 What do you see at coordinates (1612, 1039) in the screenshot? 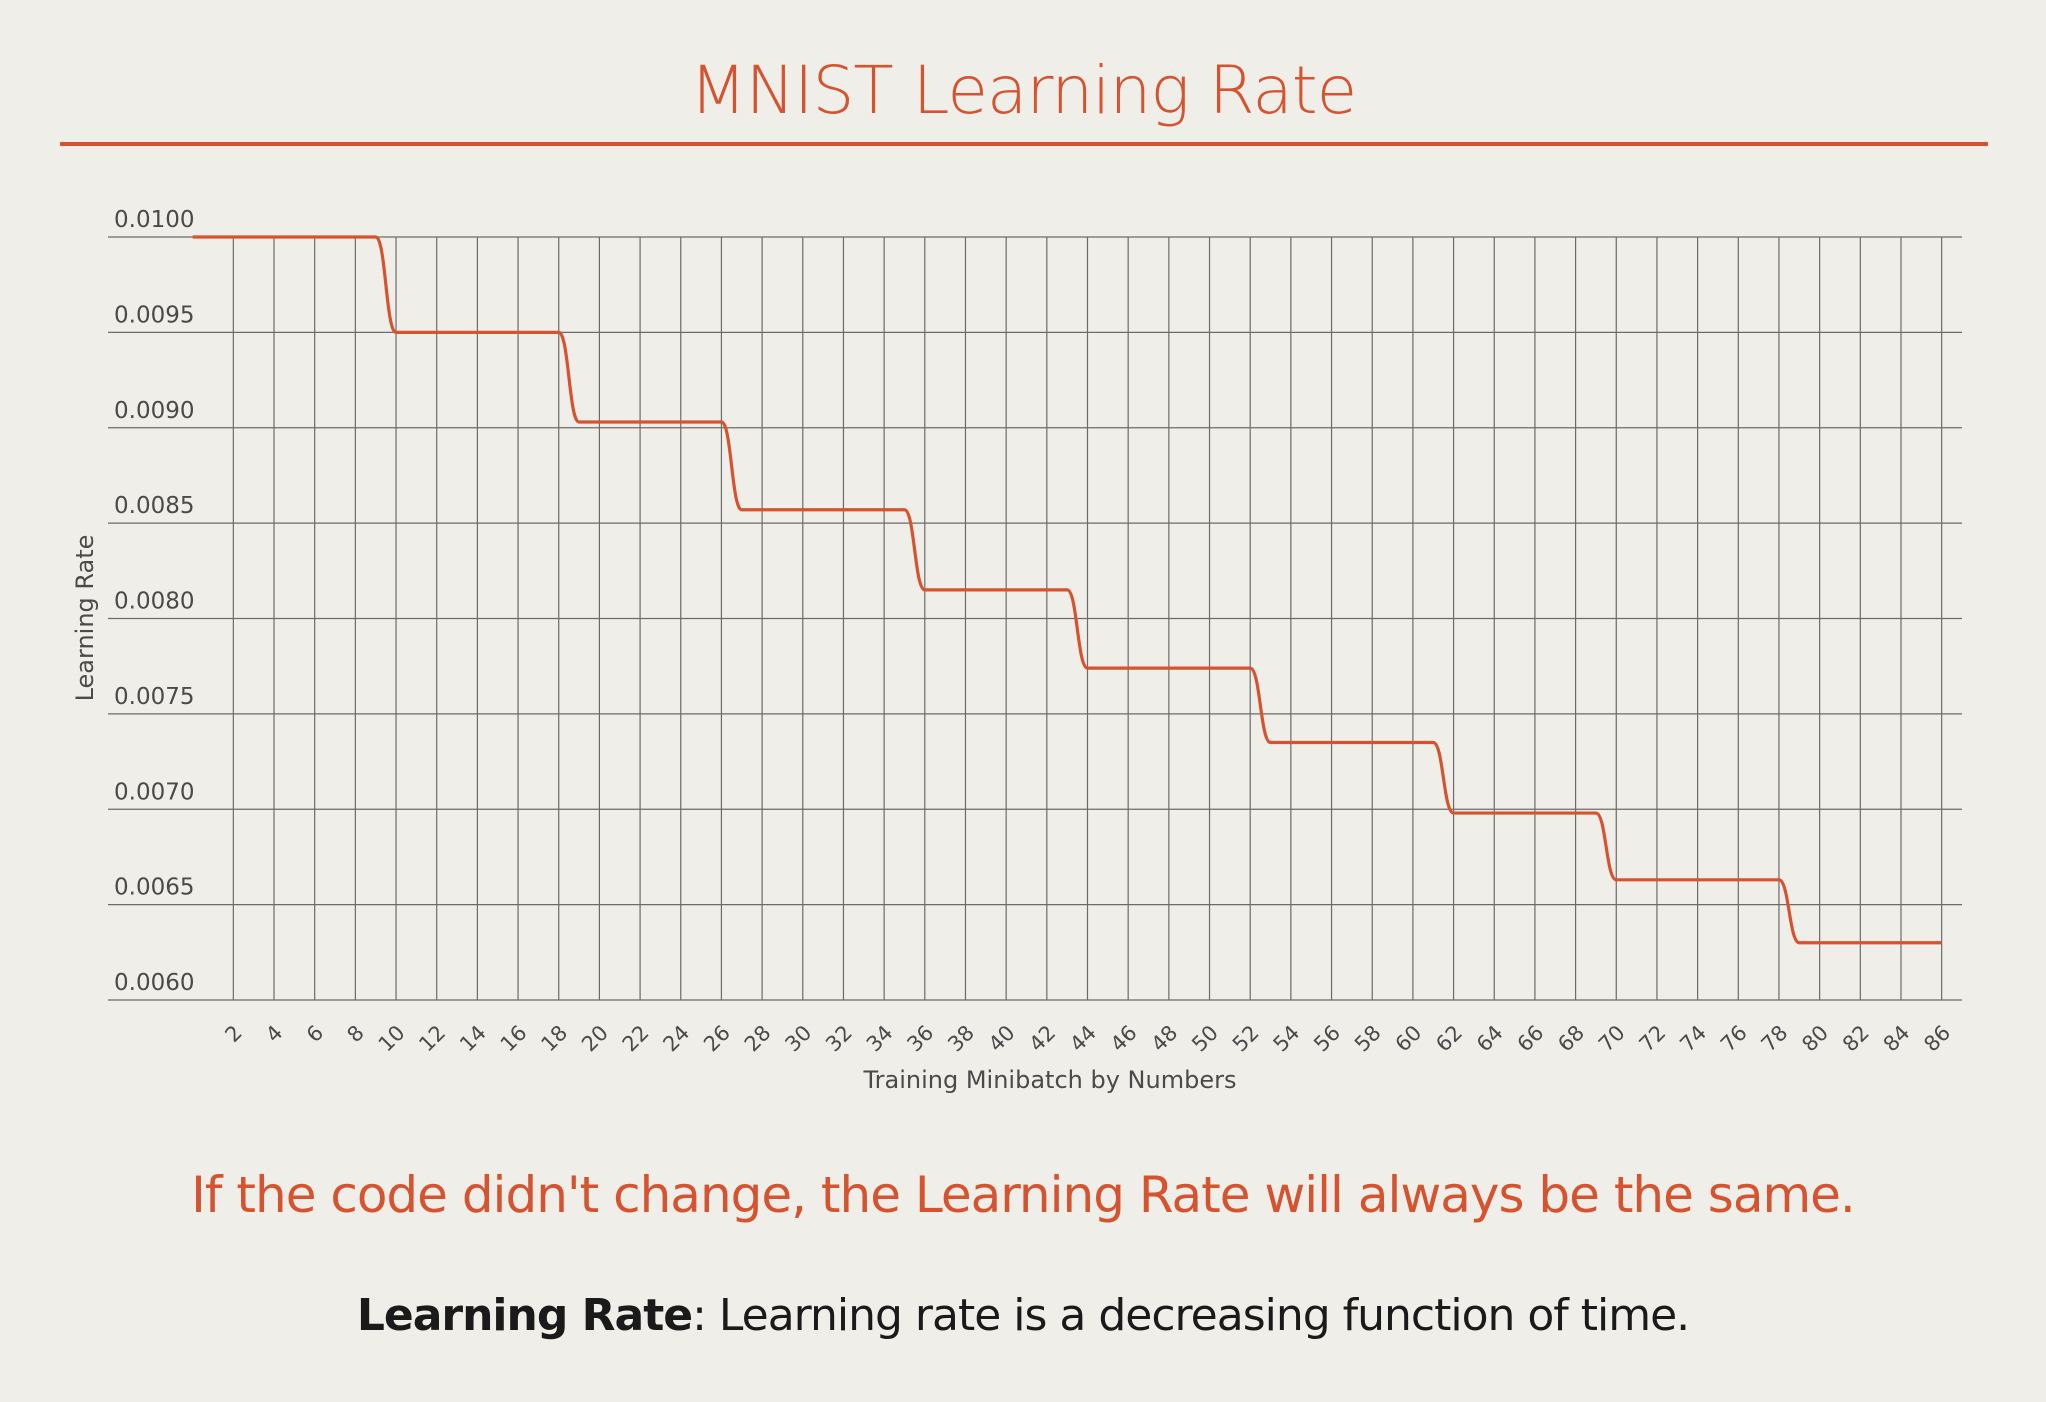
I see `x-tick-label: 70` at bounding box center [1612, 1039].